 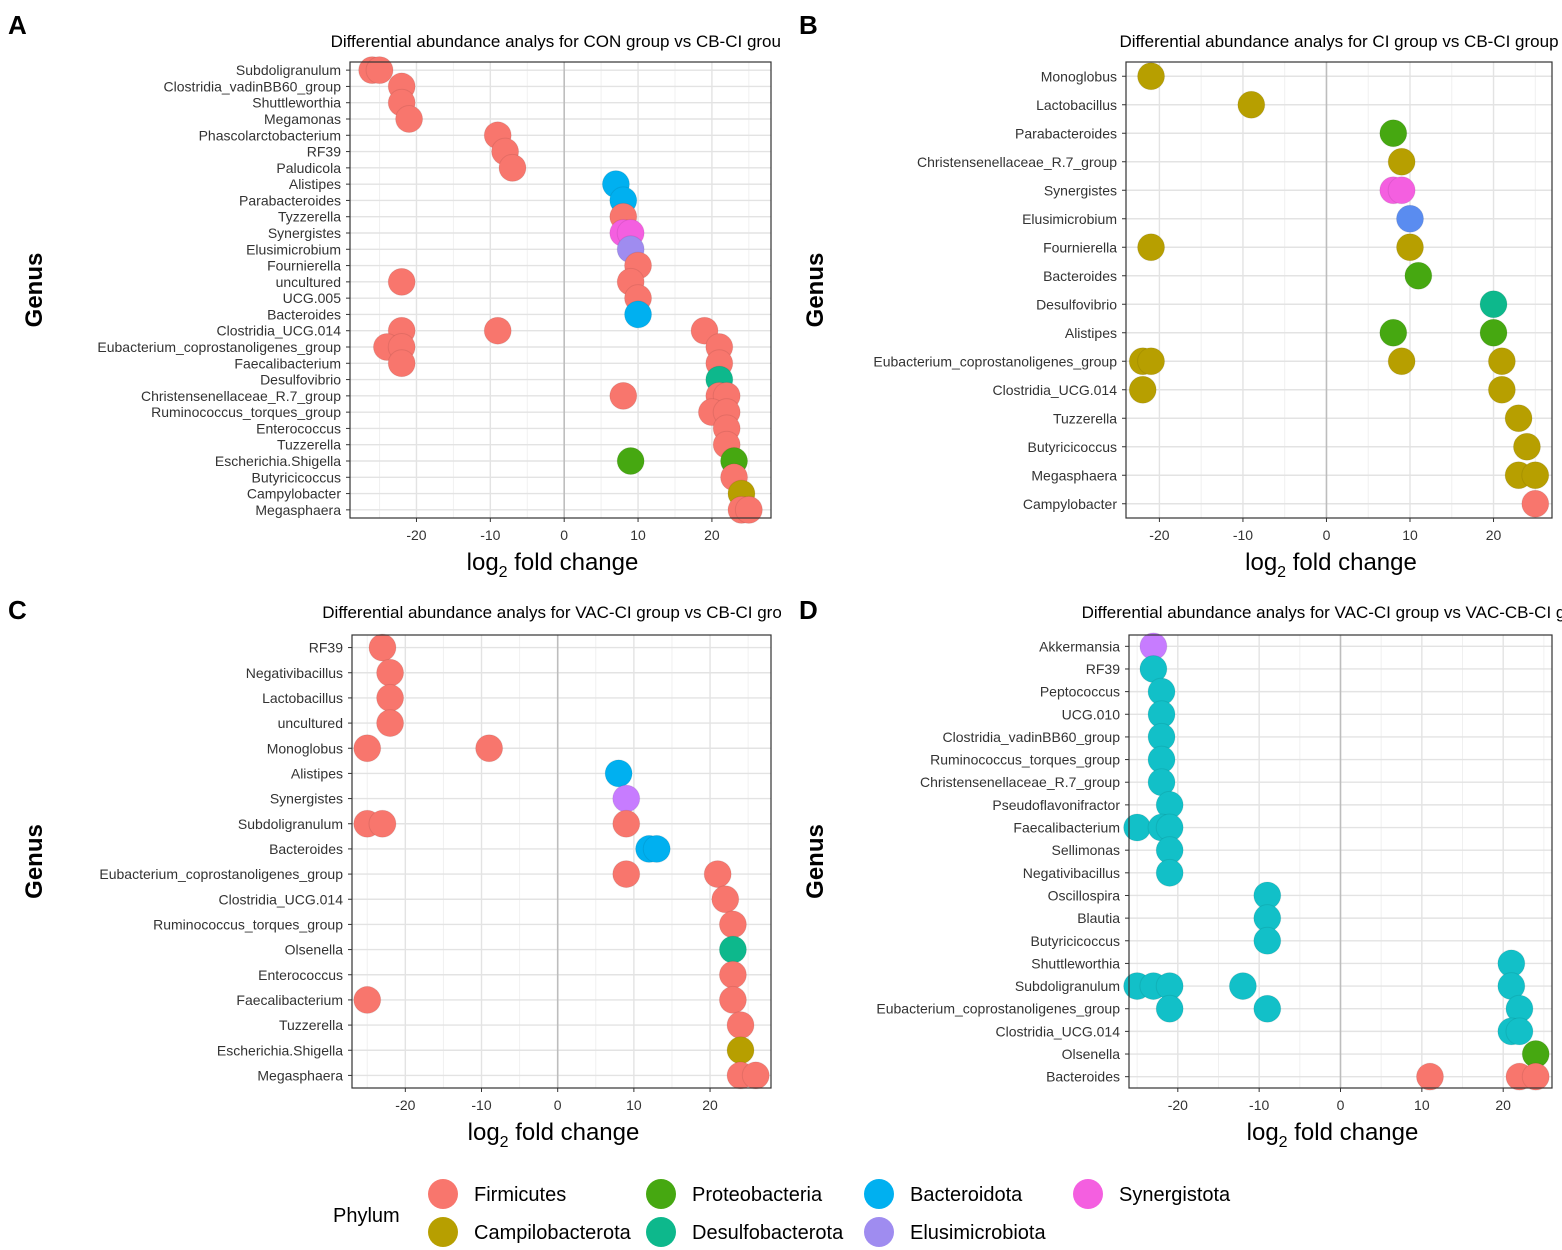 I want to click on genus-label: Ruminococcus_torques_group, so click(x=1025, y=760).